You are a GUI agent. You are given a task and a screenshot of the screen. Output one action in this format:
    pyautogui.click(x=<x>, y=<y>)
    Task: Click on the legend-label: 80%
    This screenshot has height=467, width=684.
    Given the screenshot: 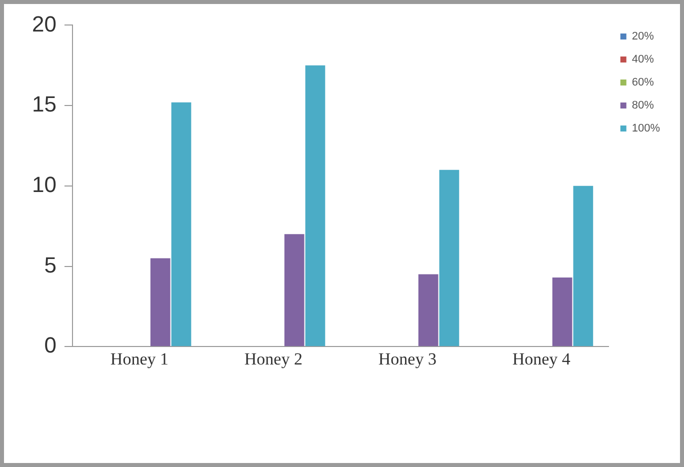 What is the action you would take?
    pyautogui.click(x=643, y=106)
    